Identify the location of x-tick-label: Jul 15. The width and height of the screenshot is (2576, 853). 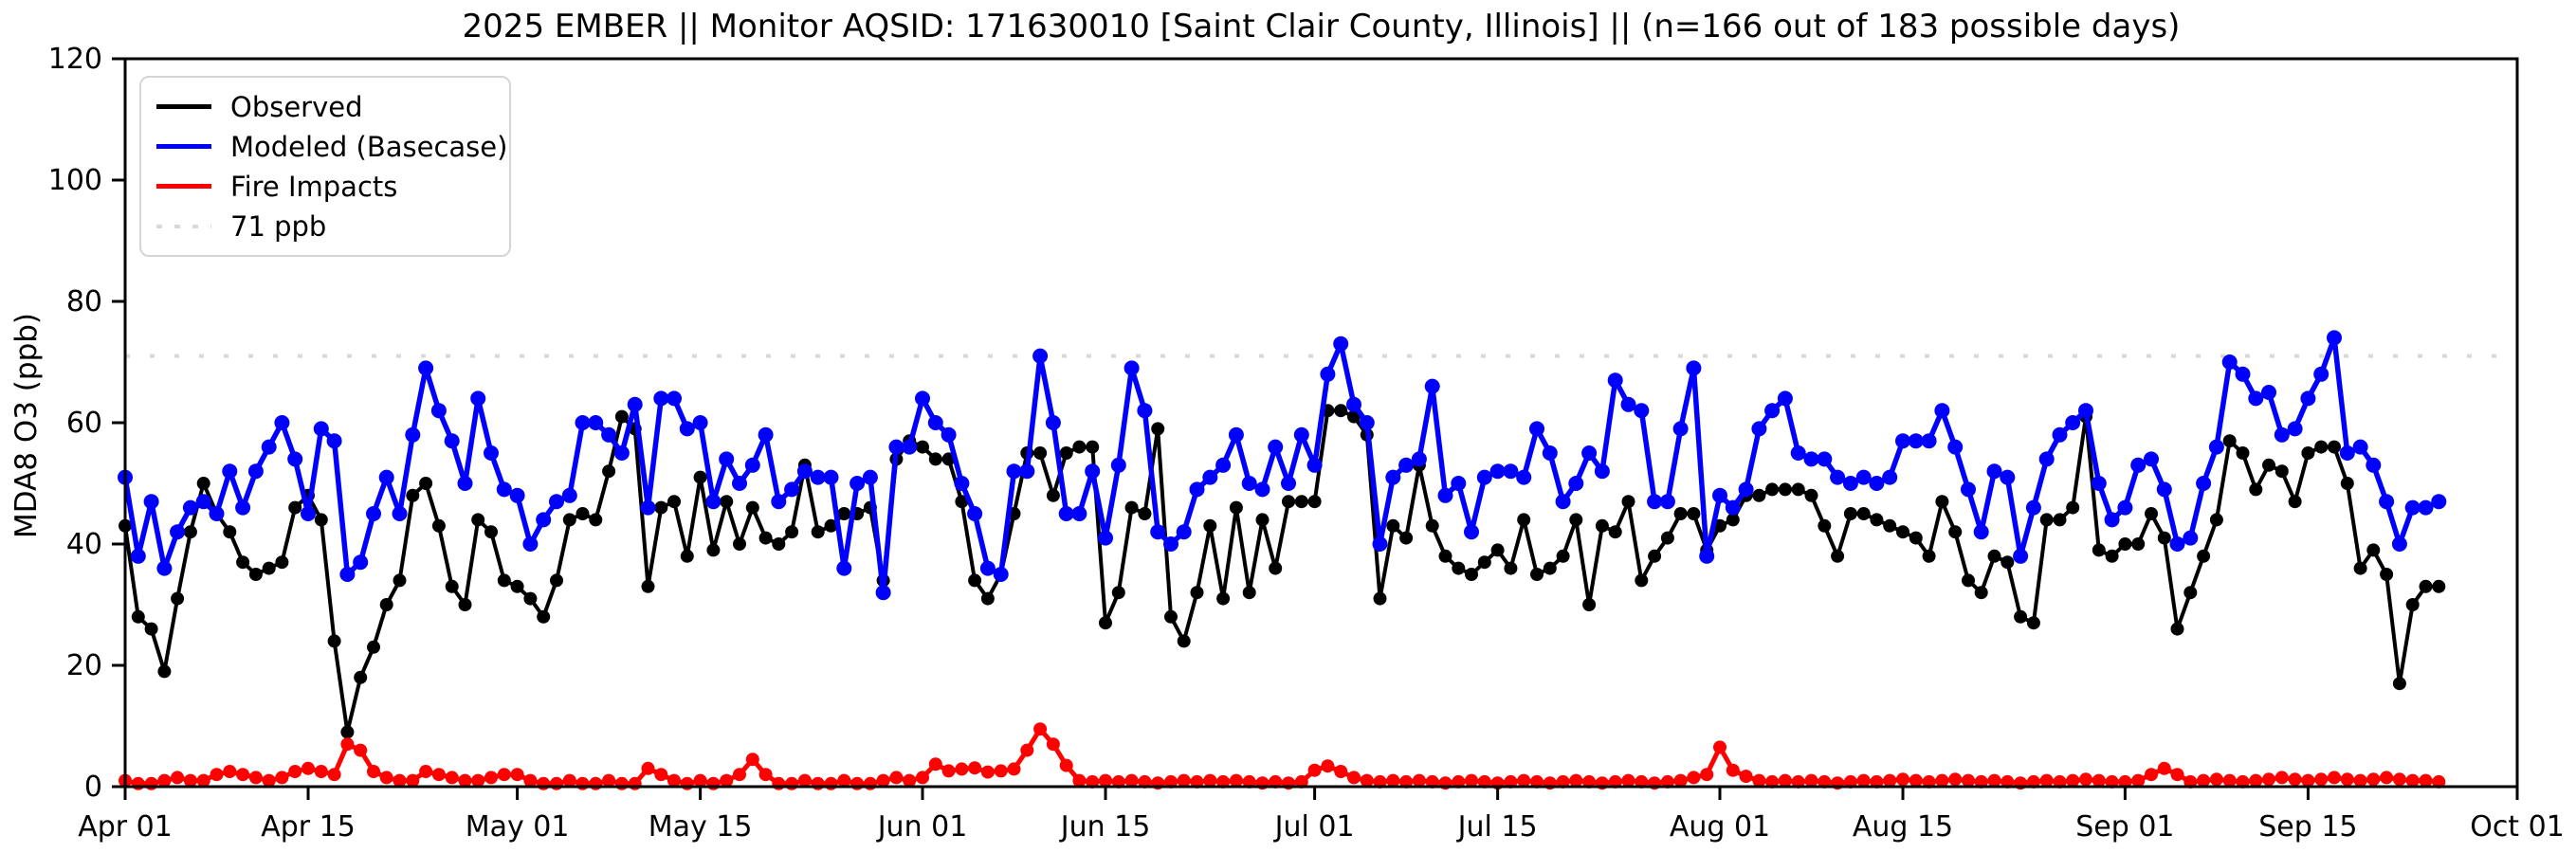
(1497, 827).